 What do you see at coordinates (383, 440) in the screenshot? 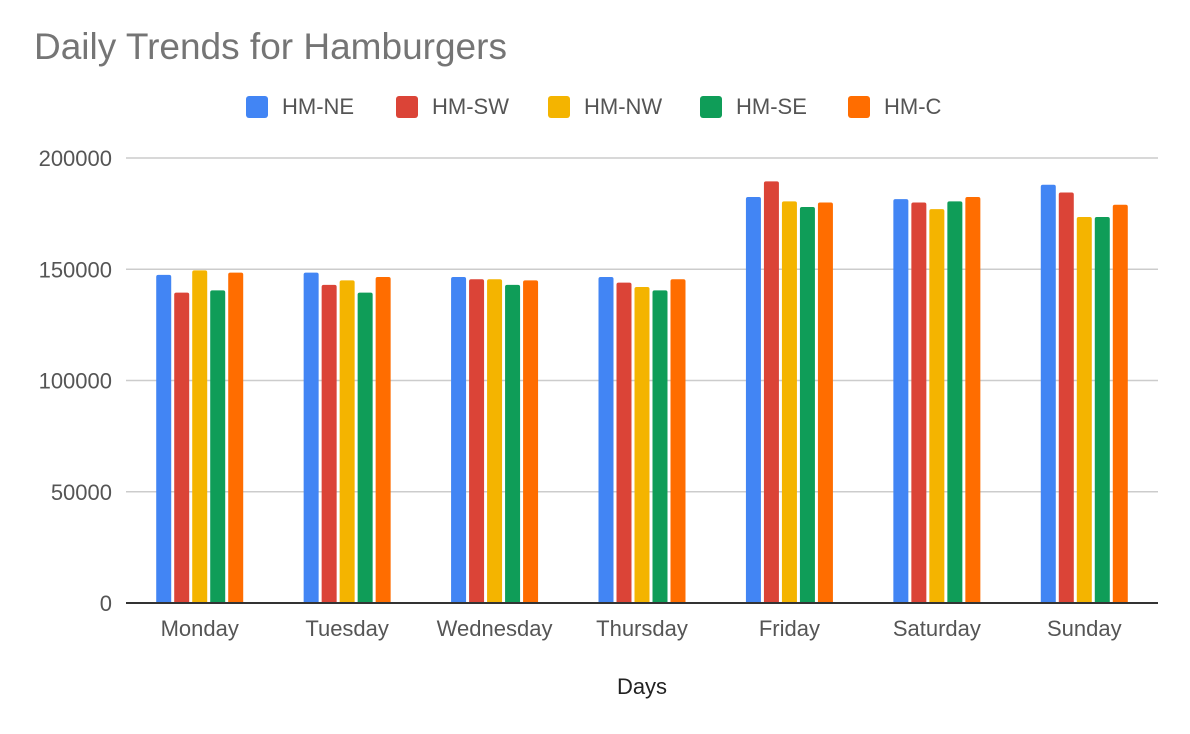
I see `bar-hm-c-tuesday` at bounding box center [383, 440].